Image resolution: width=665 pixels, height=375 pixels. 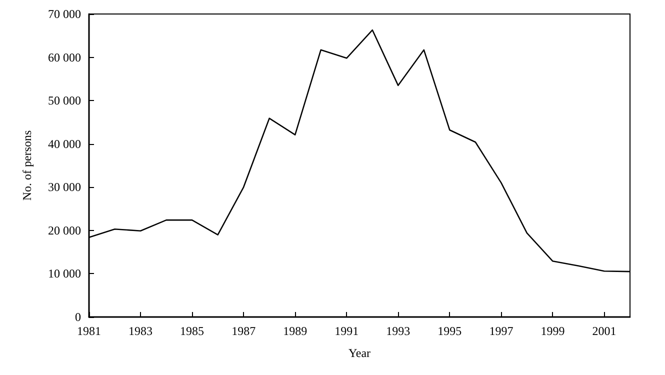 What do you see at coordinates (64, 230) in the screenshot?
I see `y-tick-label: 20 000` at bounding box center [64, 230].